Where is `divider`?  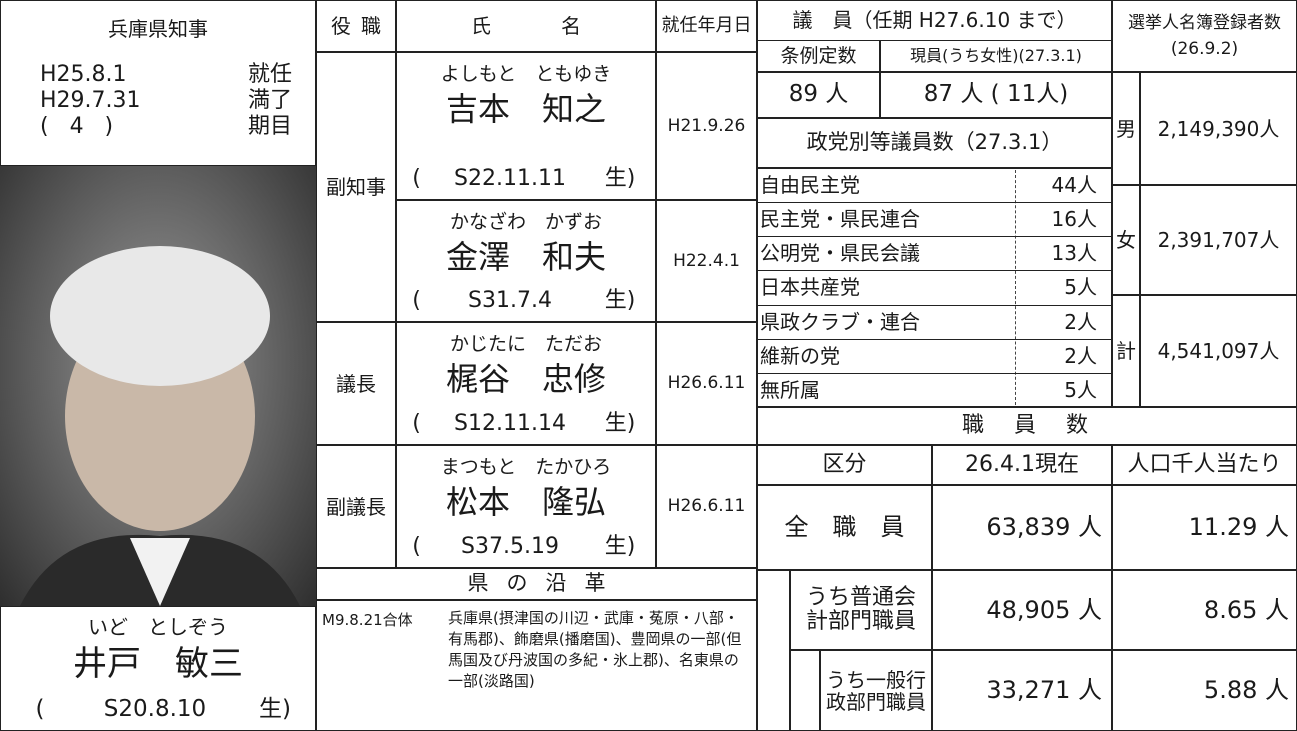
divider is located at coordinates (1015, 287).